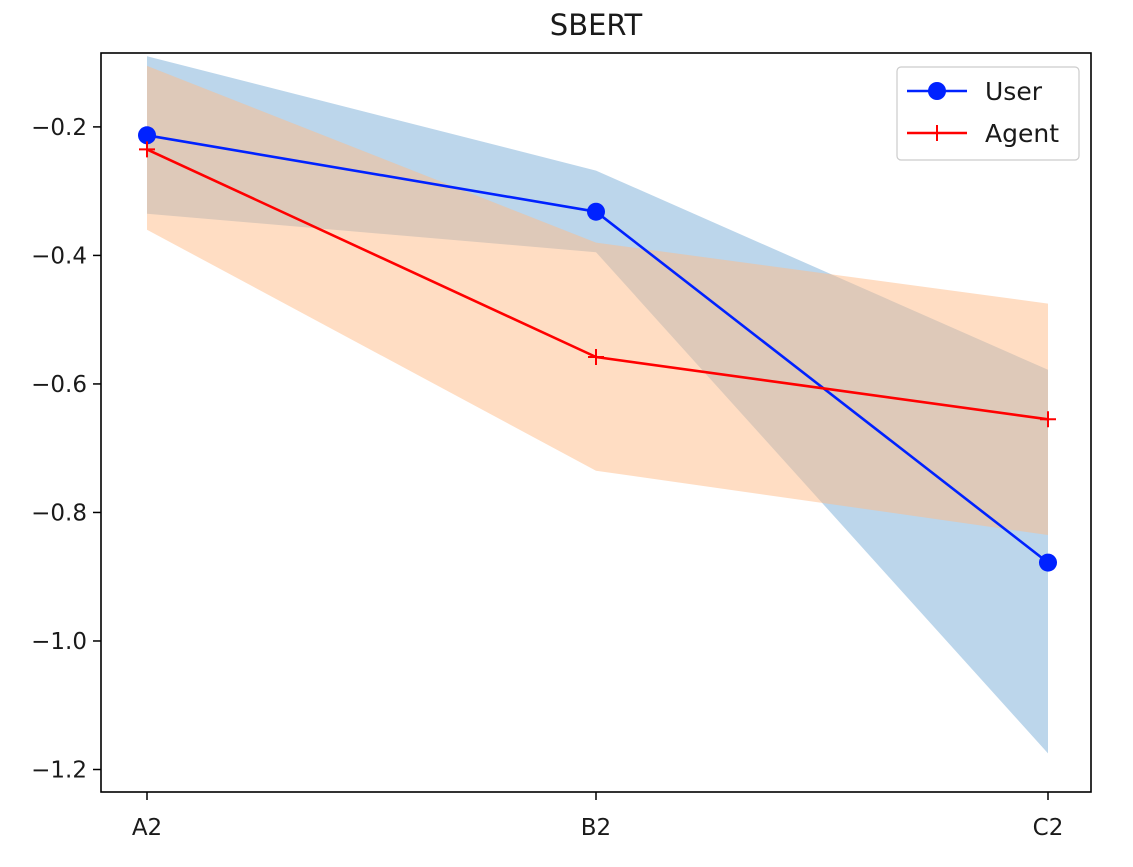  What do you see at coordinates (59, 642) in the screenshot?
I see `y-tick-label: −1.0` at bounding box center [59, 642].